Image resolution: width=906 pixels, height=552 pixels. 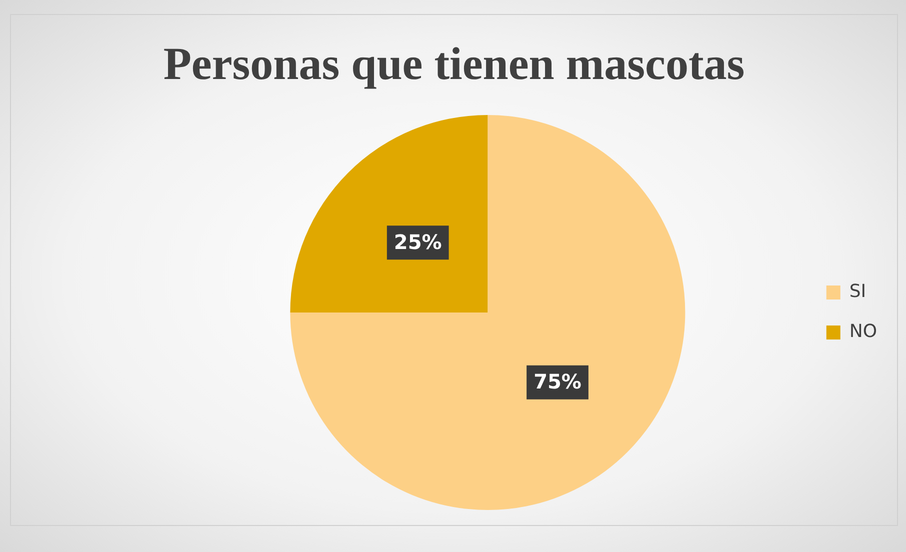 I want to click on data-label: 75%, so click(x=558, y=382).